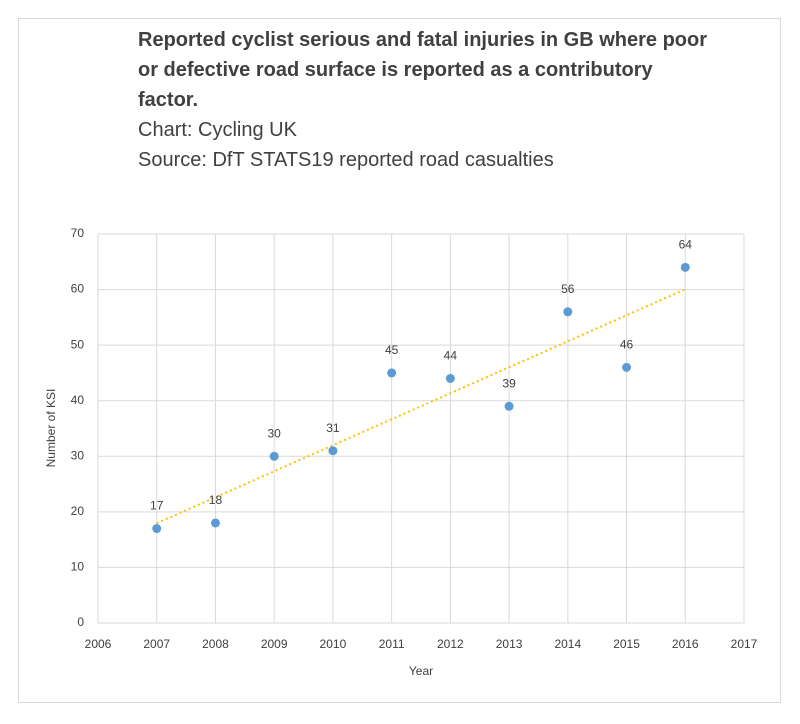  I want to click on y-tick-label: 0, so click(80, 622).